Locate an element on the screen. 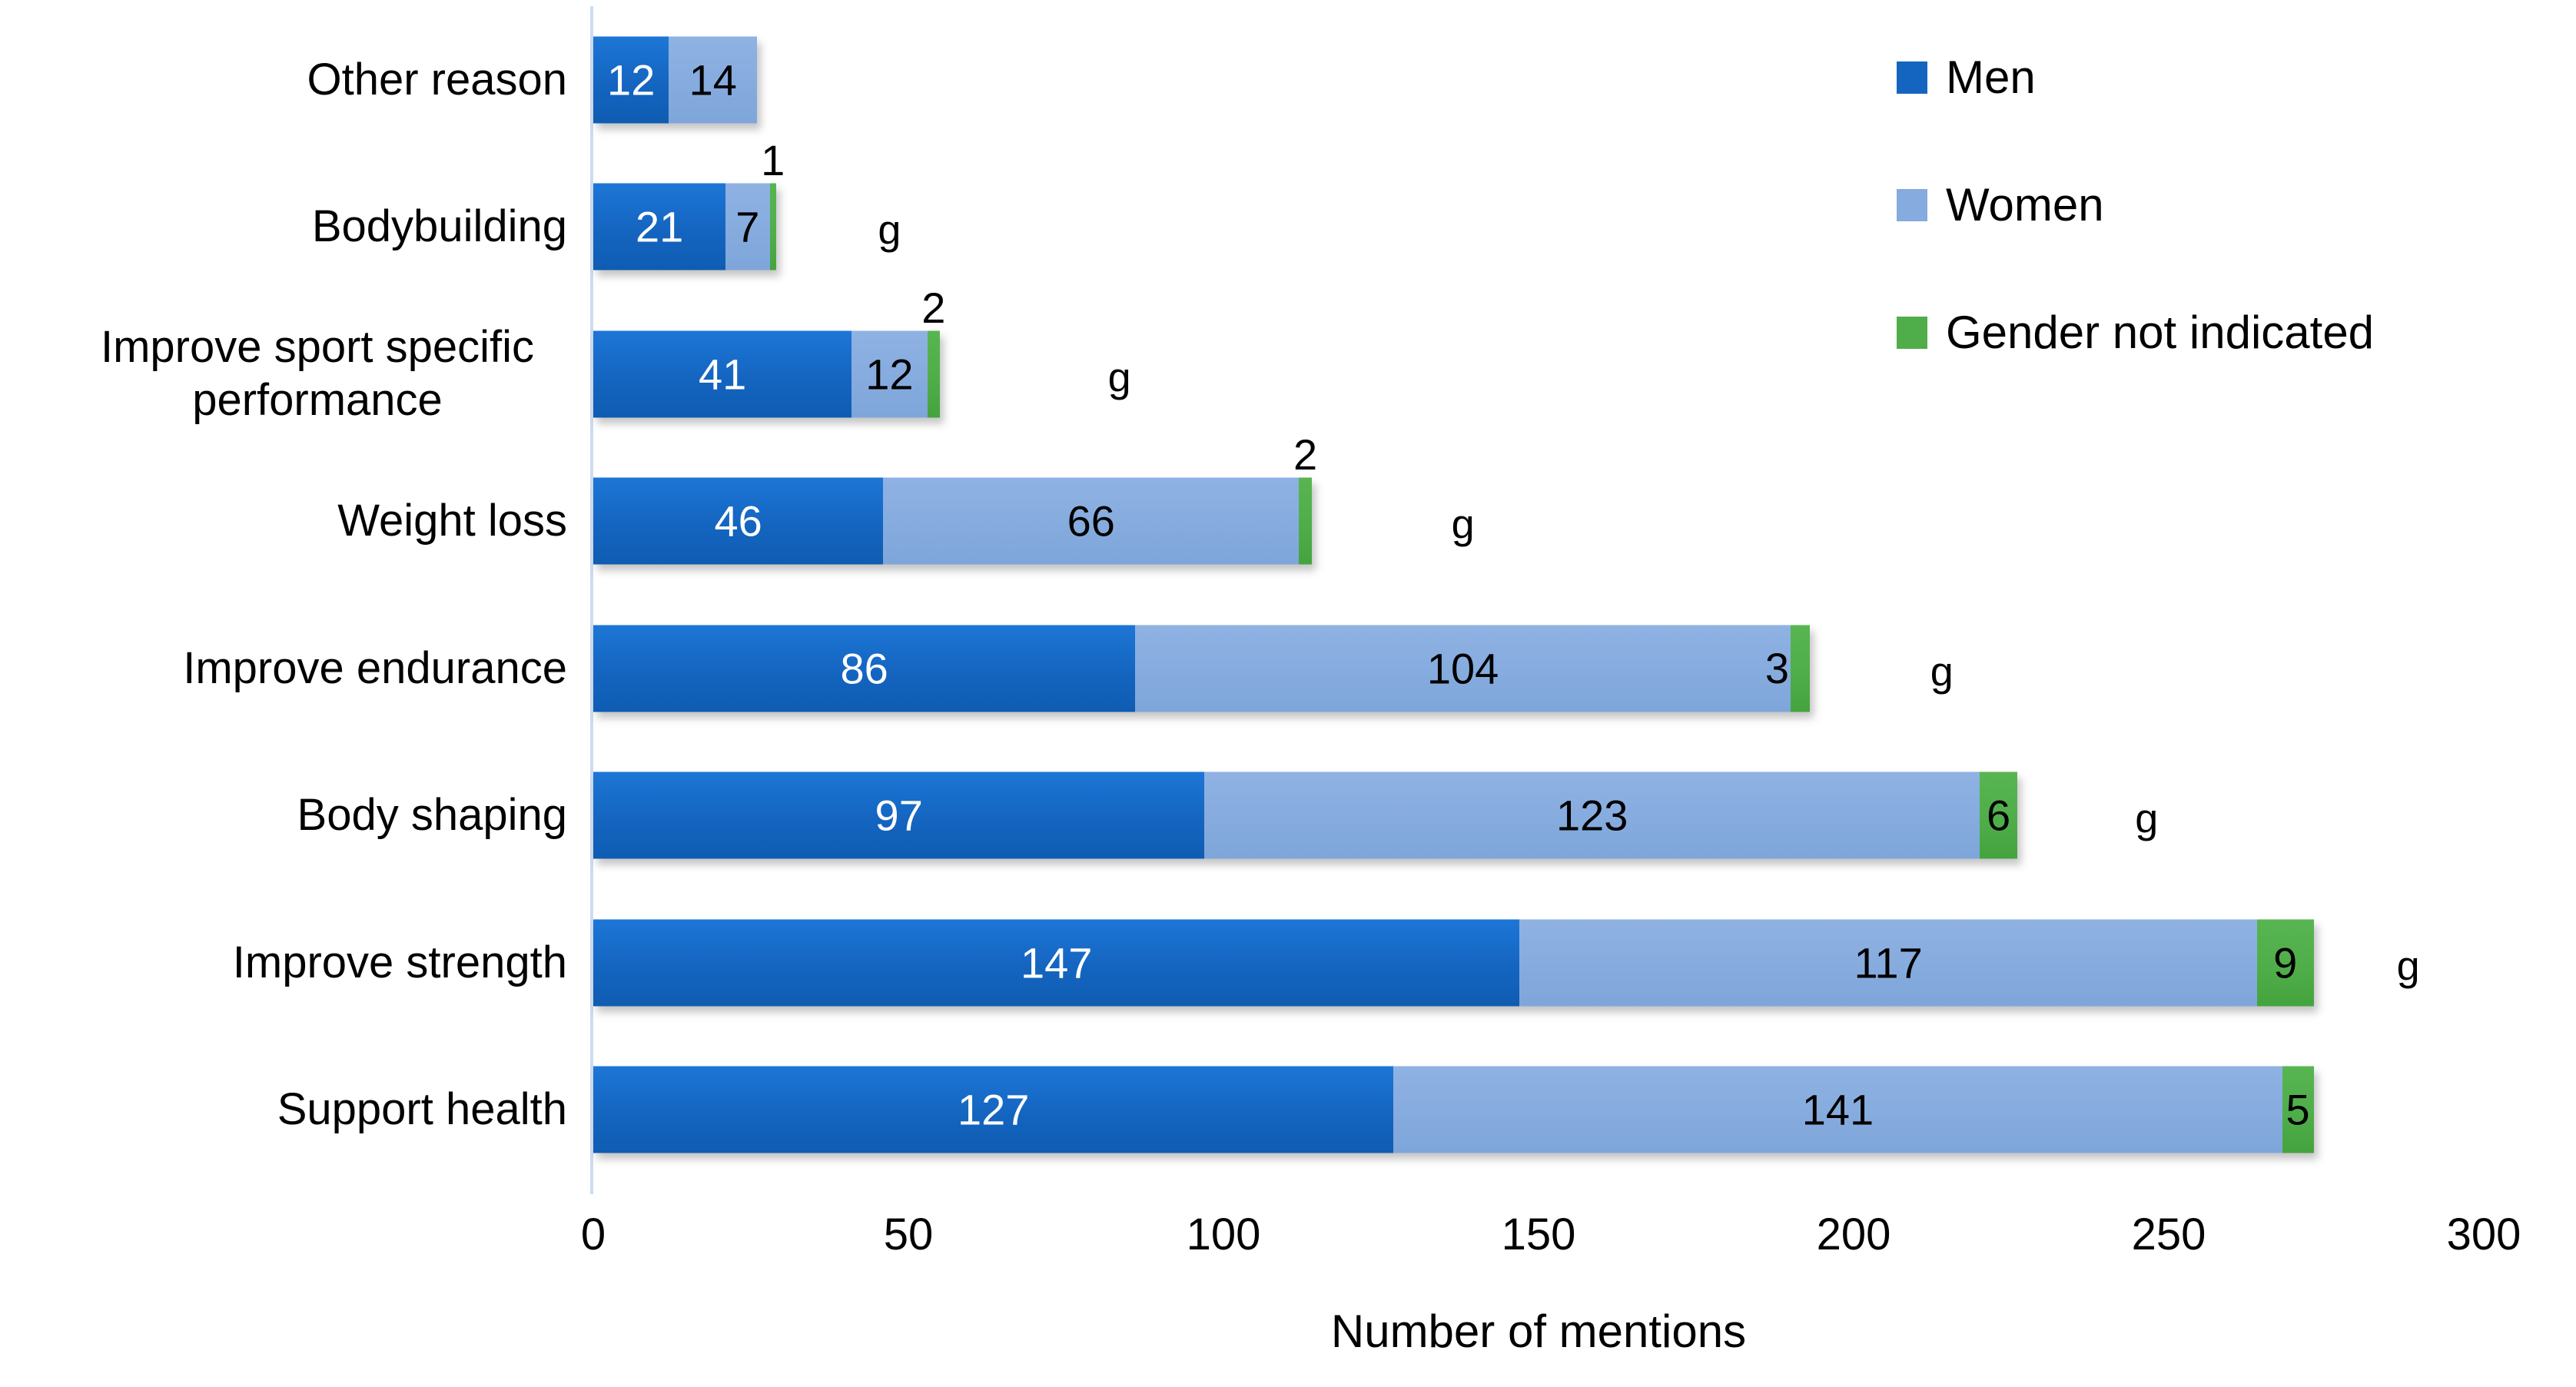  stacked-bar: 86 104 is located at coordinates (1201, 668).